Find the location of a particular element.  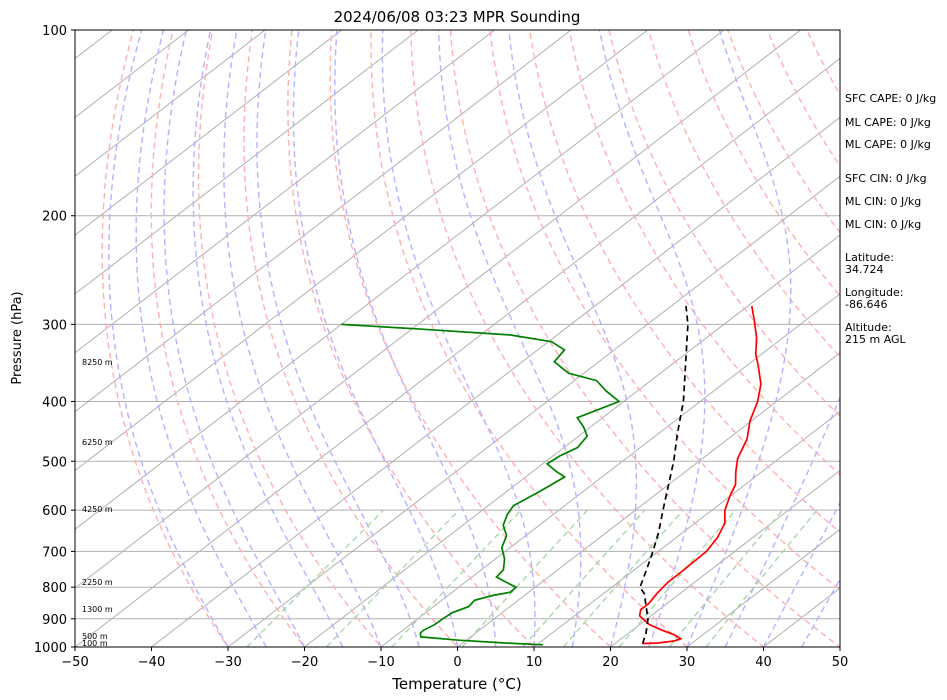

y-tick-label: 900 is located at coordinates (54, 620).